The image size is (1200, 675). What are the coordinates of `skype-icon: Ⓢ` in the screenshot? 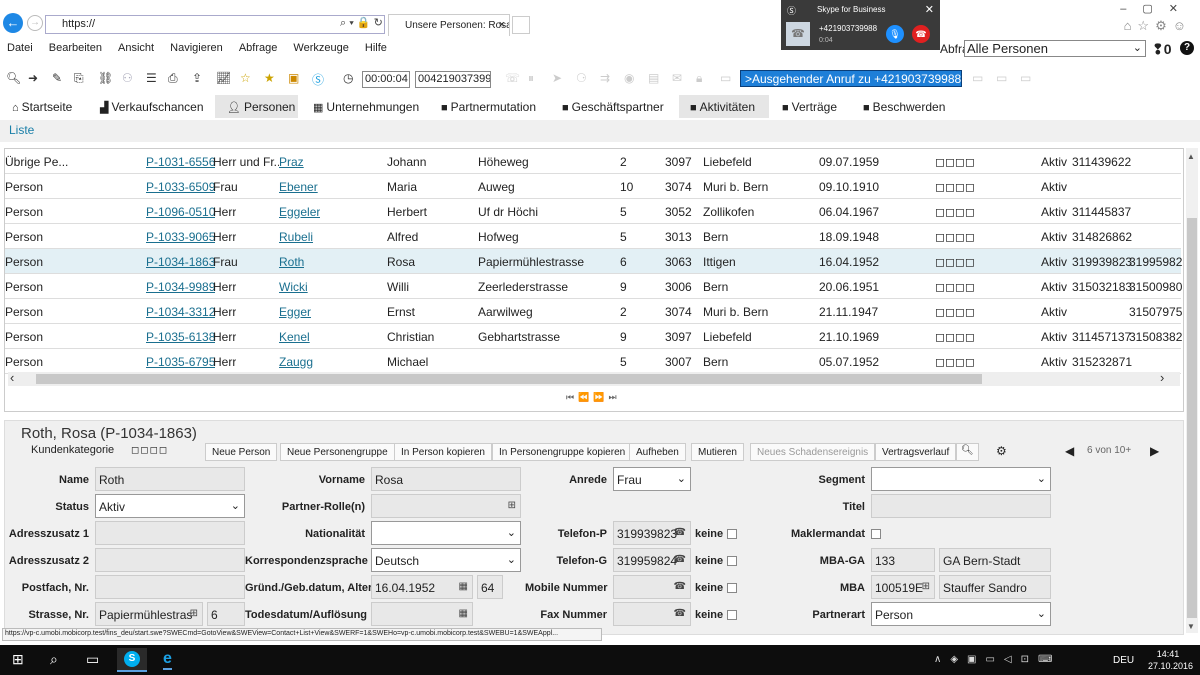 It's located at (318, 80).